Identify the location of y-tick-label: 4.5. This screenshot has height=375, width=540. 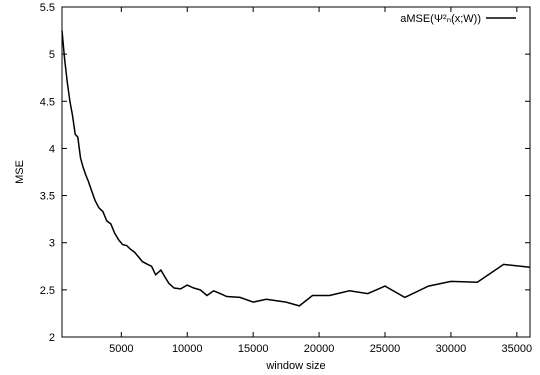
(47, 102).